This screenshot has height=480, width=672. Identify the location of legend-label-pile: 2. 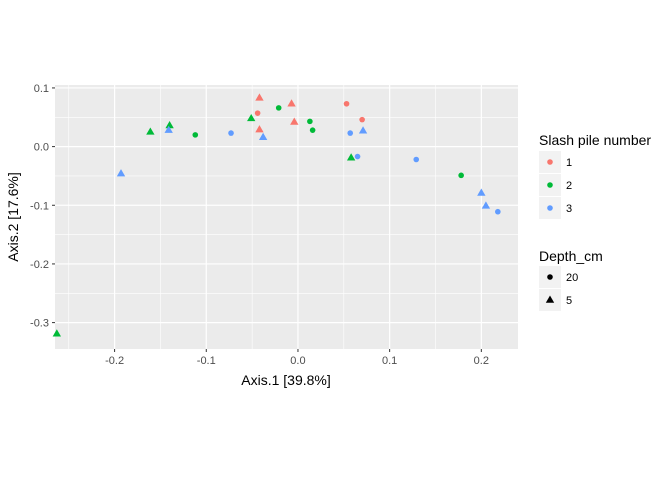
(569, 186).